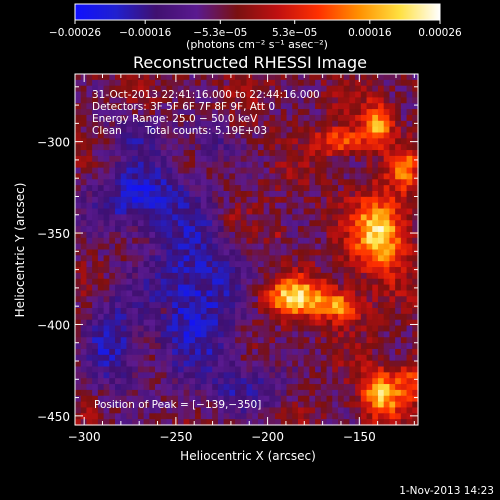 The width and height of the screenshot is (500, 500). What do you see at coordinates (250, 62) in the screenshot?
I see `chart-title: Reconstructed RHESSI Image` at bounding box center [250, 62].